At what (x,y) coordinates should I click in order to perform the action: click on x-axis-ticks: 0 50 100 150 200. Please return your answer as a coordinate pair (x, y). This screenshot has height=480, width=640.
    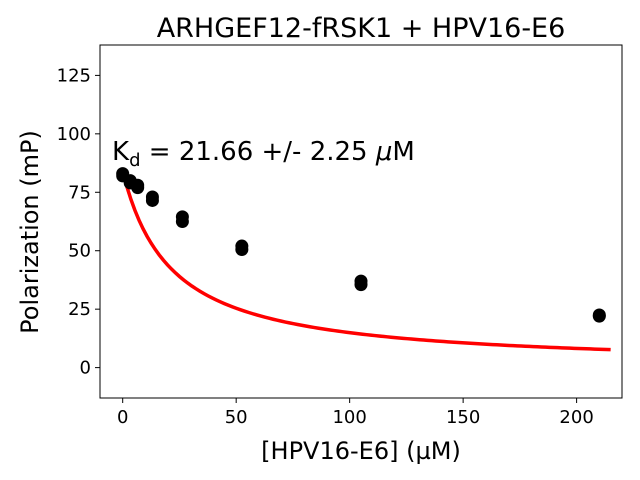
    Looking at the image, I should click on (355, 413).